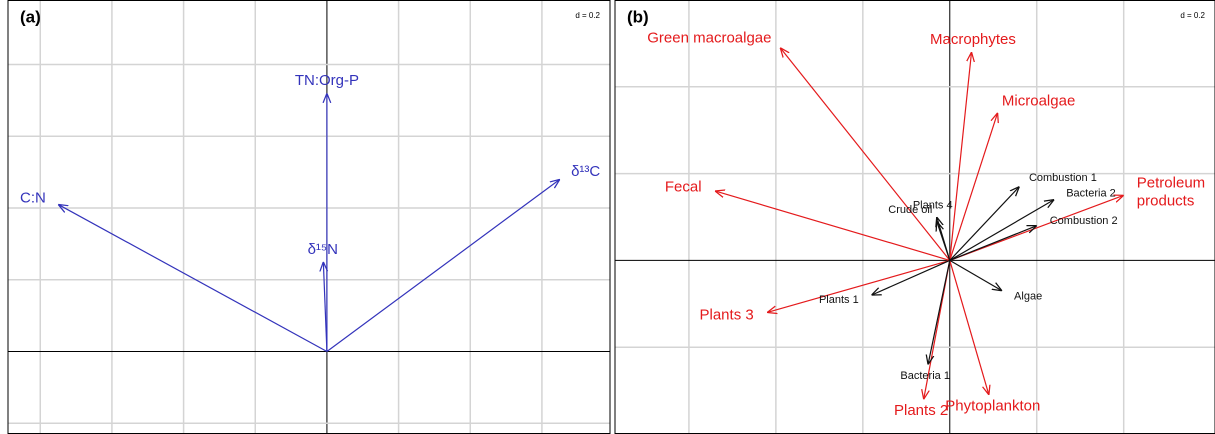 This screenshot has width=1215, height=434. I want to click on vector-label: δ¹³C, so click(585, 171).